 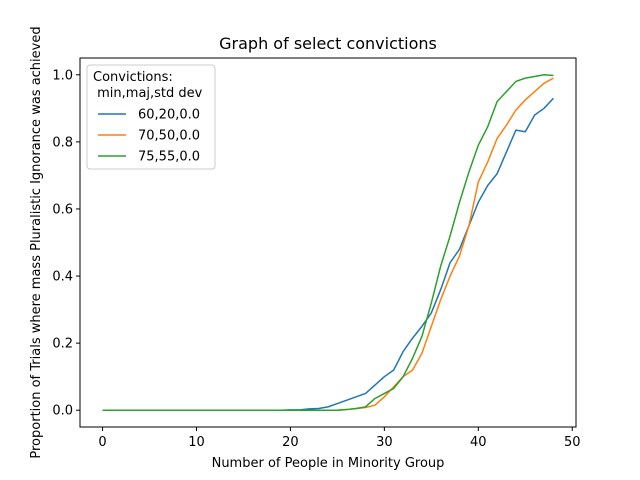 What do you see at coordinates (384, 442) in the screenshot?
I see `x-tick-label: 30` at bounding box center [384, 442].